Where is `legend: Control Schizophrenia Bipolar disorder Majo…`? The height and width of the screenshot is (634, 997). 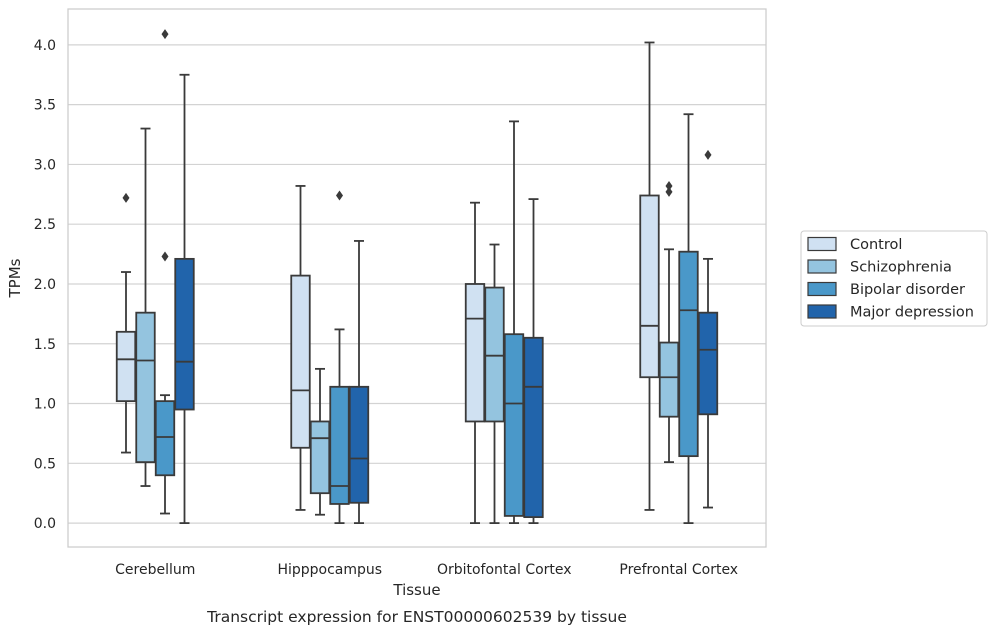
legend: Control Schizophrenia Bipolar disorder Majo… is located at coordinates (894, 278).